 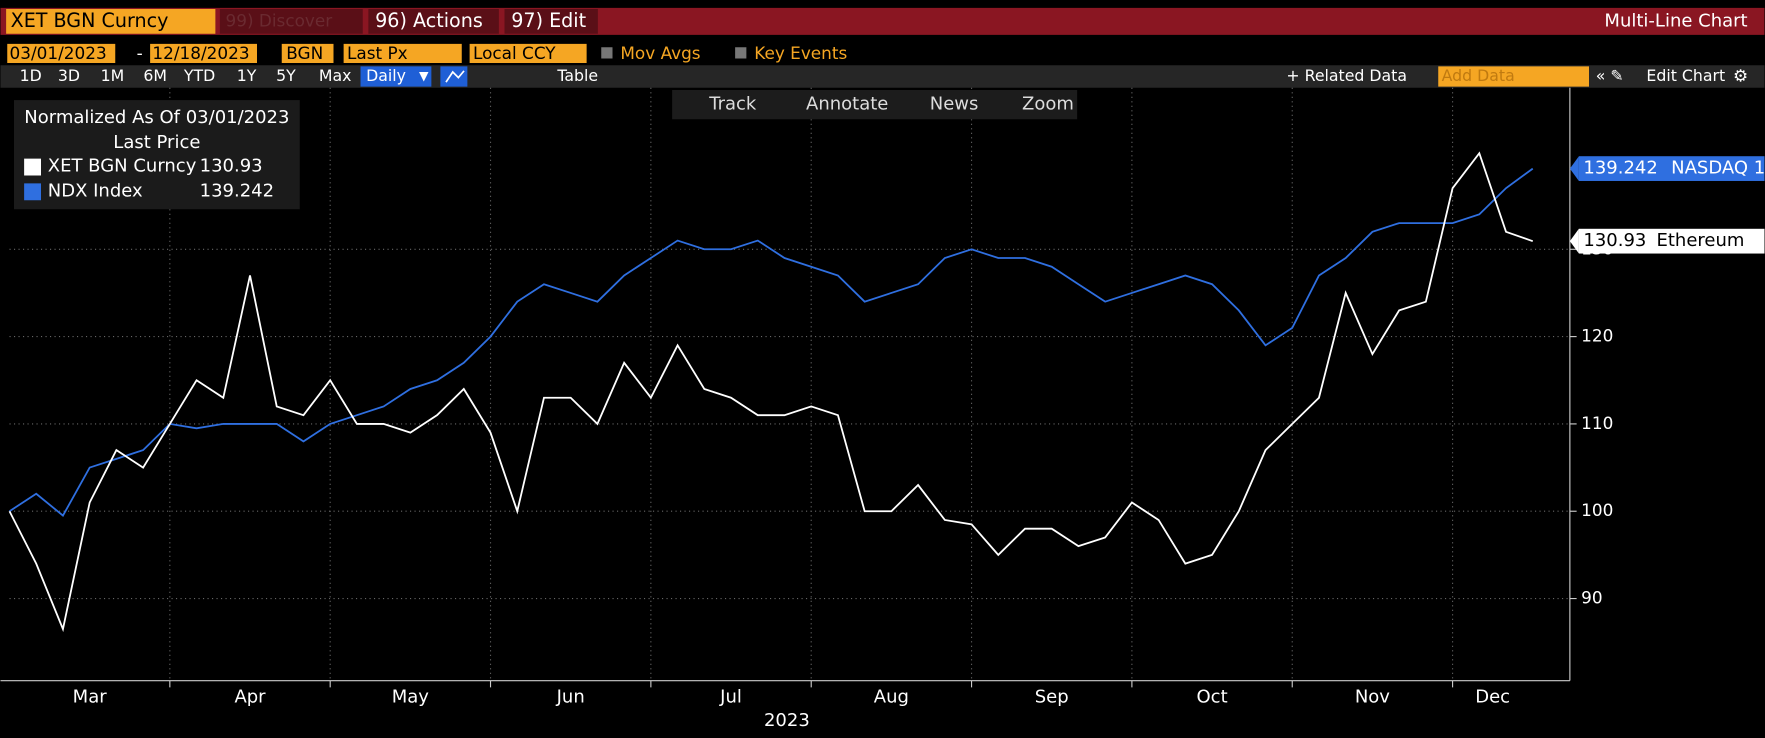 What do you see at coordinates (335, 75) in the screenshot?
I see `period-btn: Max` at bounding box center [335, 75].